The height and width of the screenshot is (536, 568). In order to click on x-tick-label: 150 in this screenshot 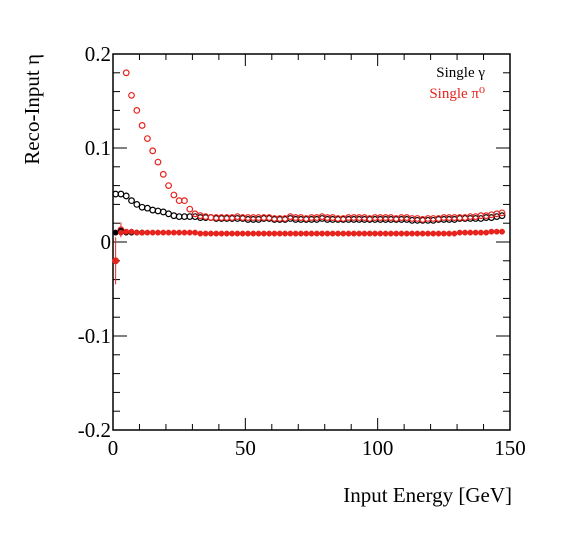, I will do `click(510, 448)`.